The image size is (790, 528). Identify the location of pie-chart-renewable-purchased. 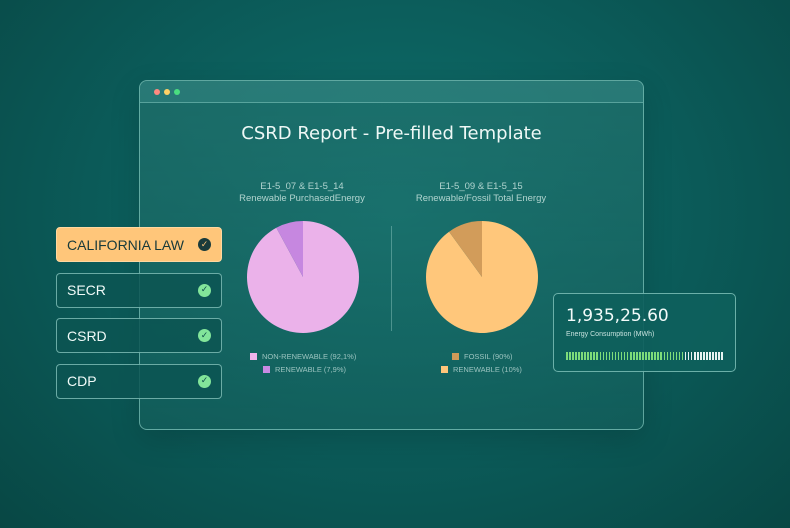
(303, 277).